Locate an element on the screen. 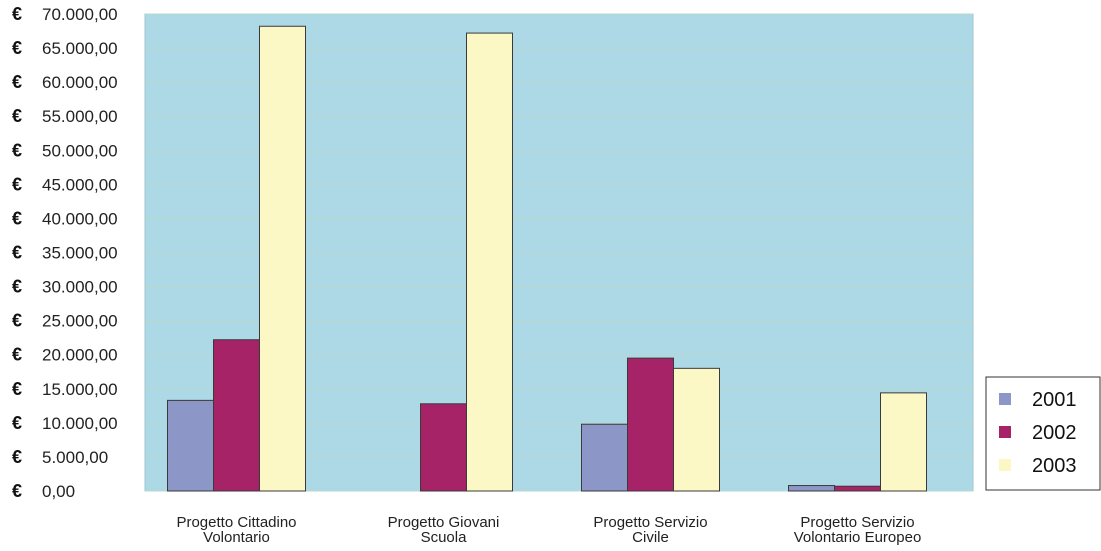 The image size is (1101, 551). y-tick-label: 45.000,00 is located at coordinates (80, 184).